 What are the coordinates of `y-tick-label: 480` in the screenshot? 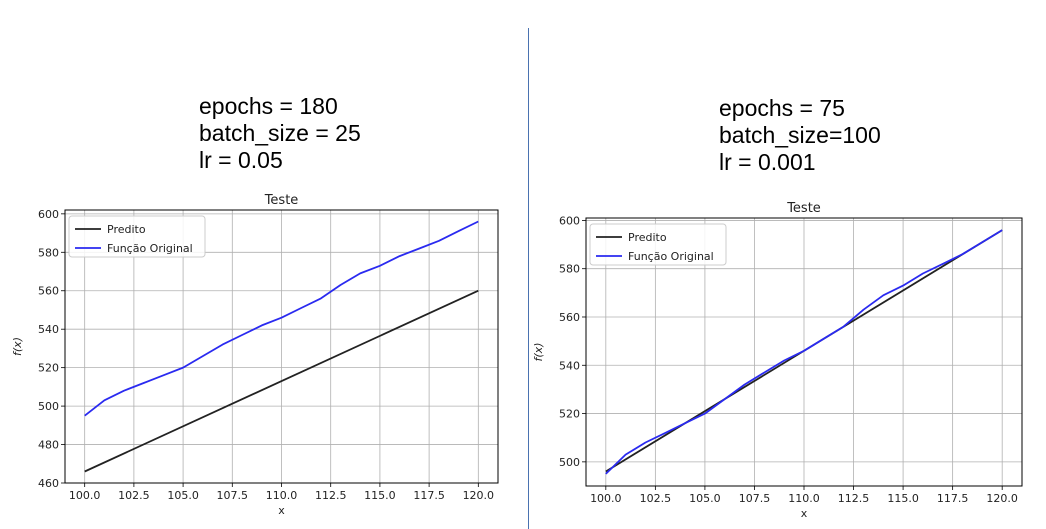 It's located at (48, 445).